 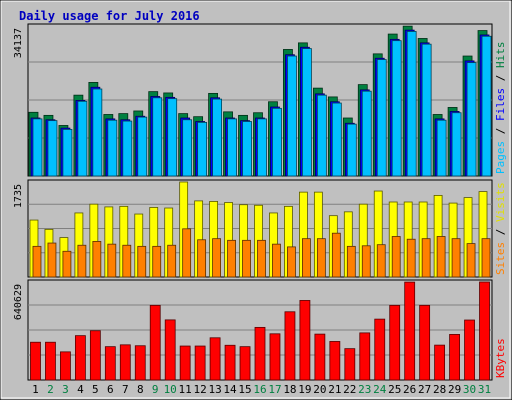 What do you see at coordinates (185, 389) in the screenshot?
I see `x-tick-label: 11` at bounding box center [185, 389].